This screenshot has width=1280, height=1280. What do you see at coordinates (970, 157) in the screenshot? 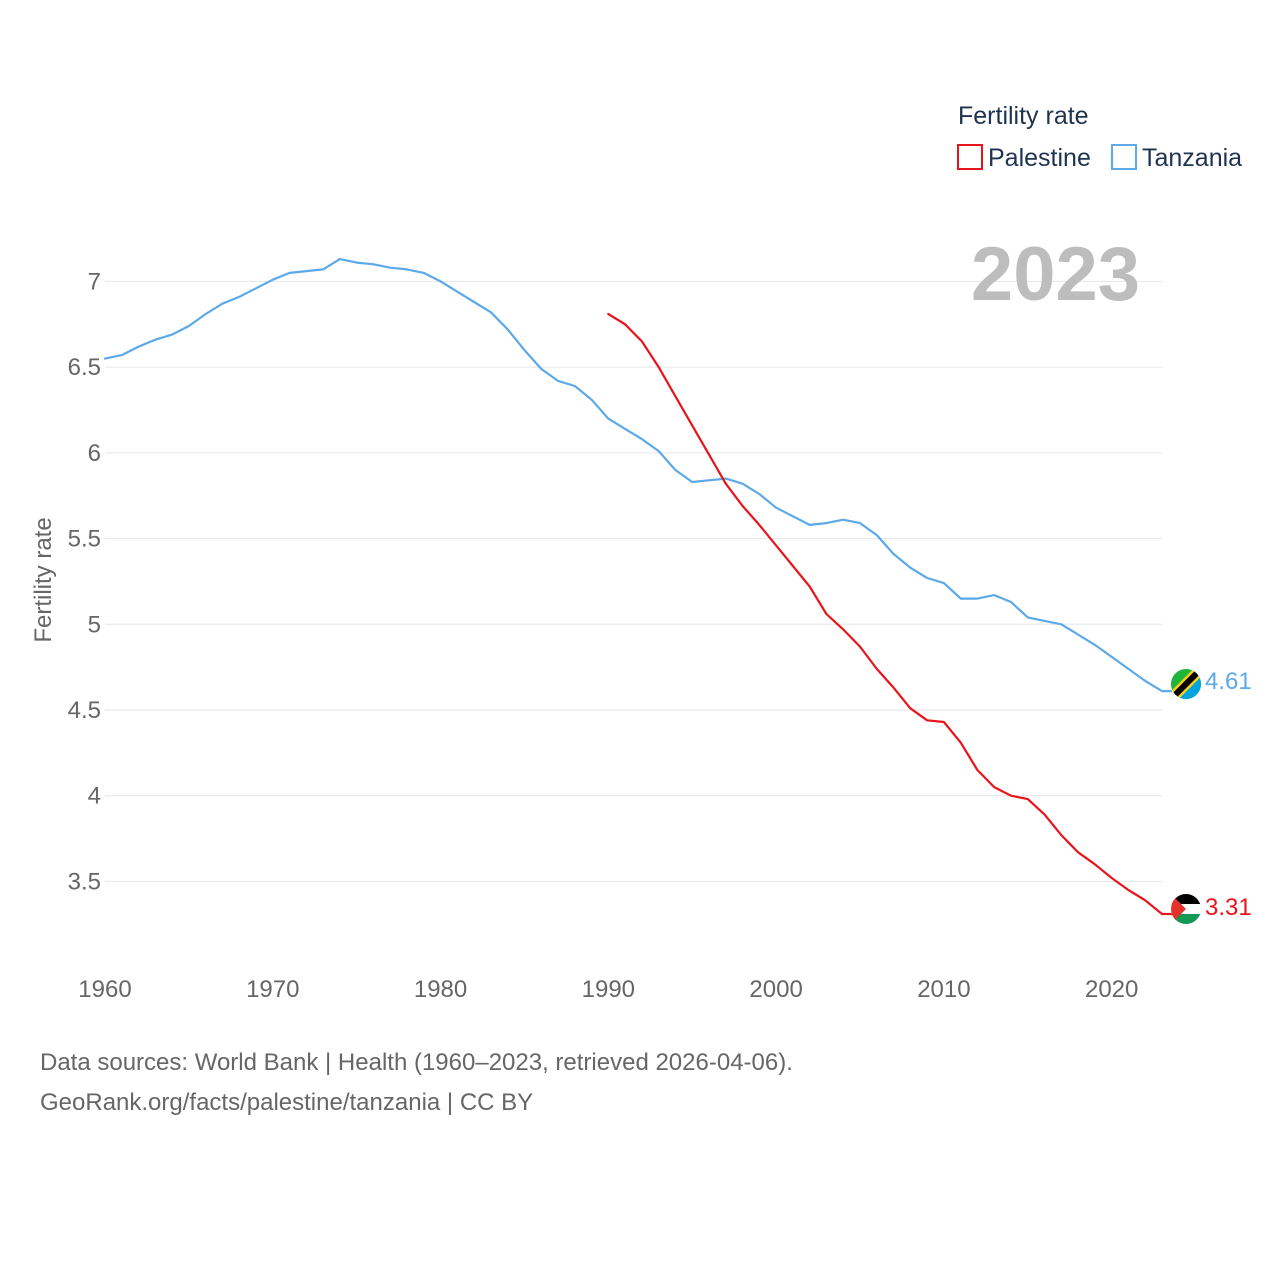
I see `legend-swatch-palestine` at bounding box center [970, 157].